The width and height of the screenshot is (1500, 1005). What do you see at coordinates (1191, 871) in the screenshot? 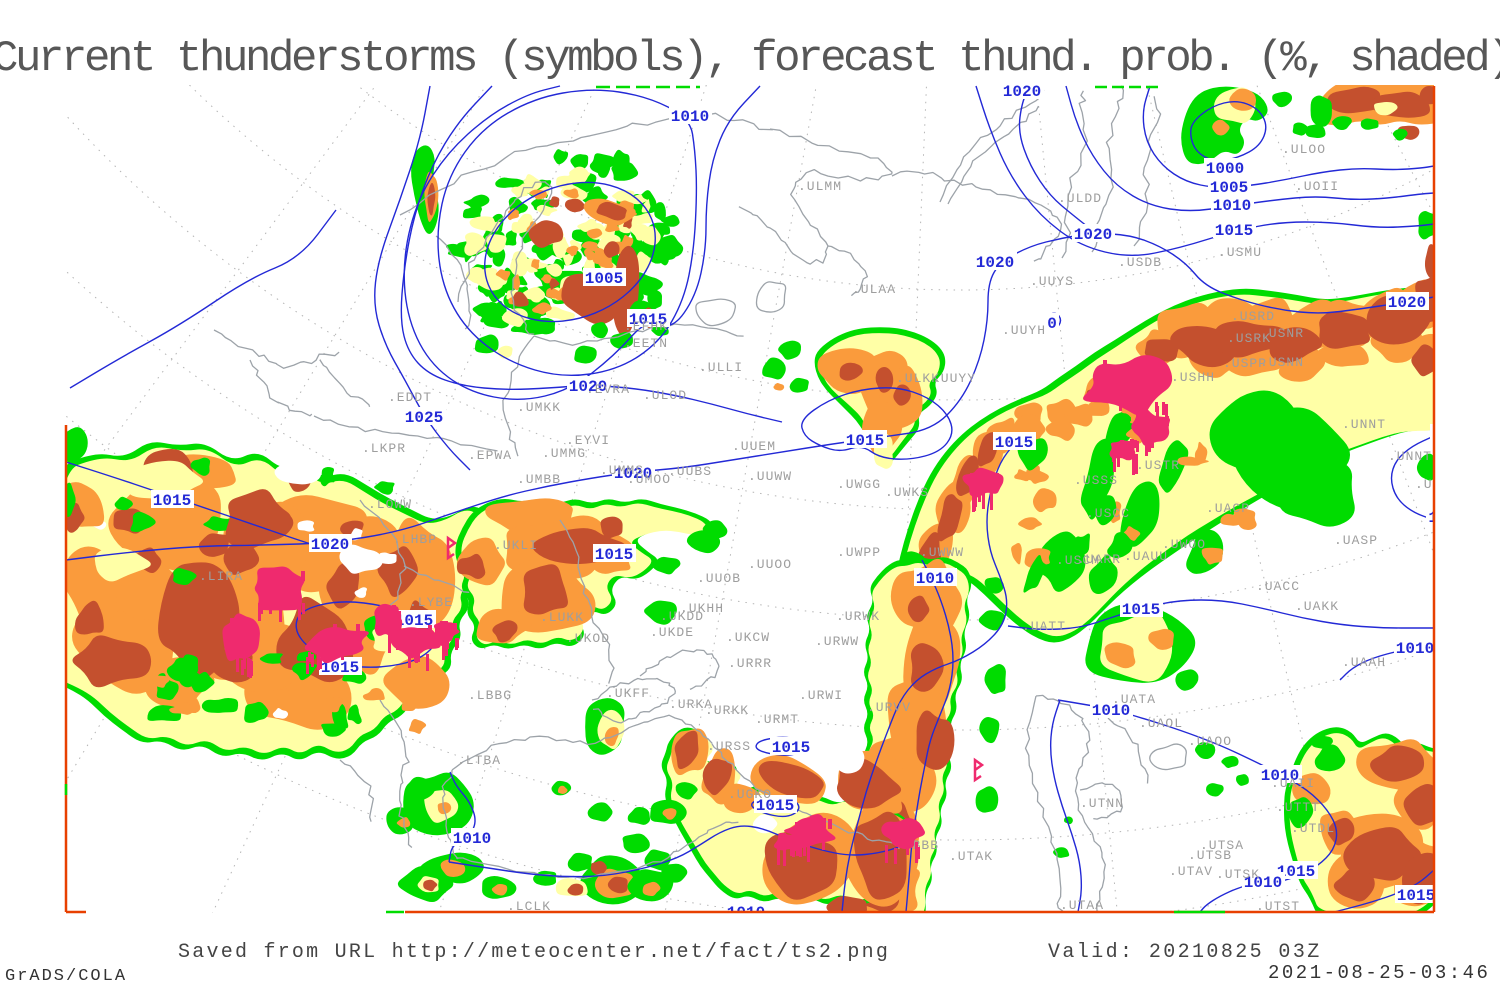
I see `svg-text: .UTAV` at bounding box center [1191, 871].